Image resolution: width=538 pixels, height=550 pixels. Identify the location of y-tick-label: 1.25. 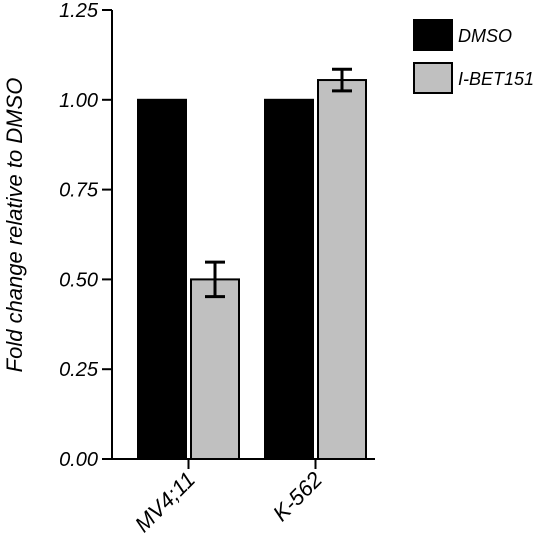
(79, 11).